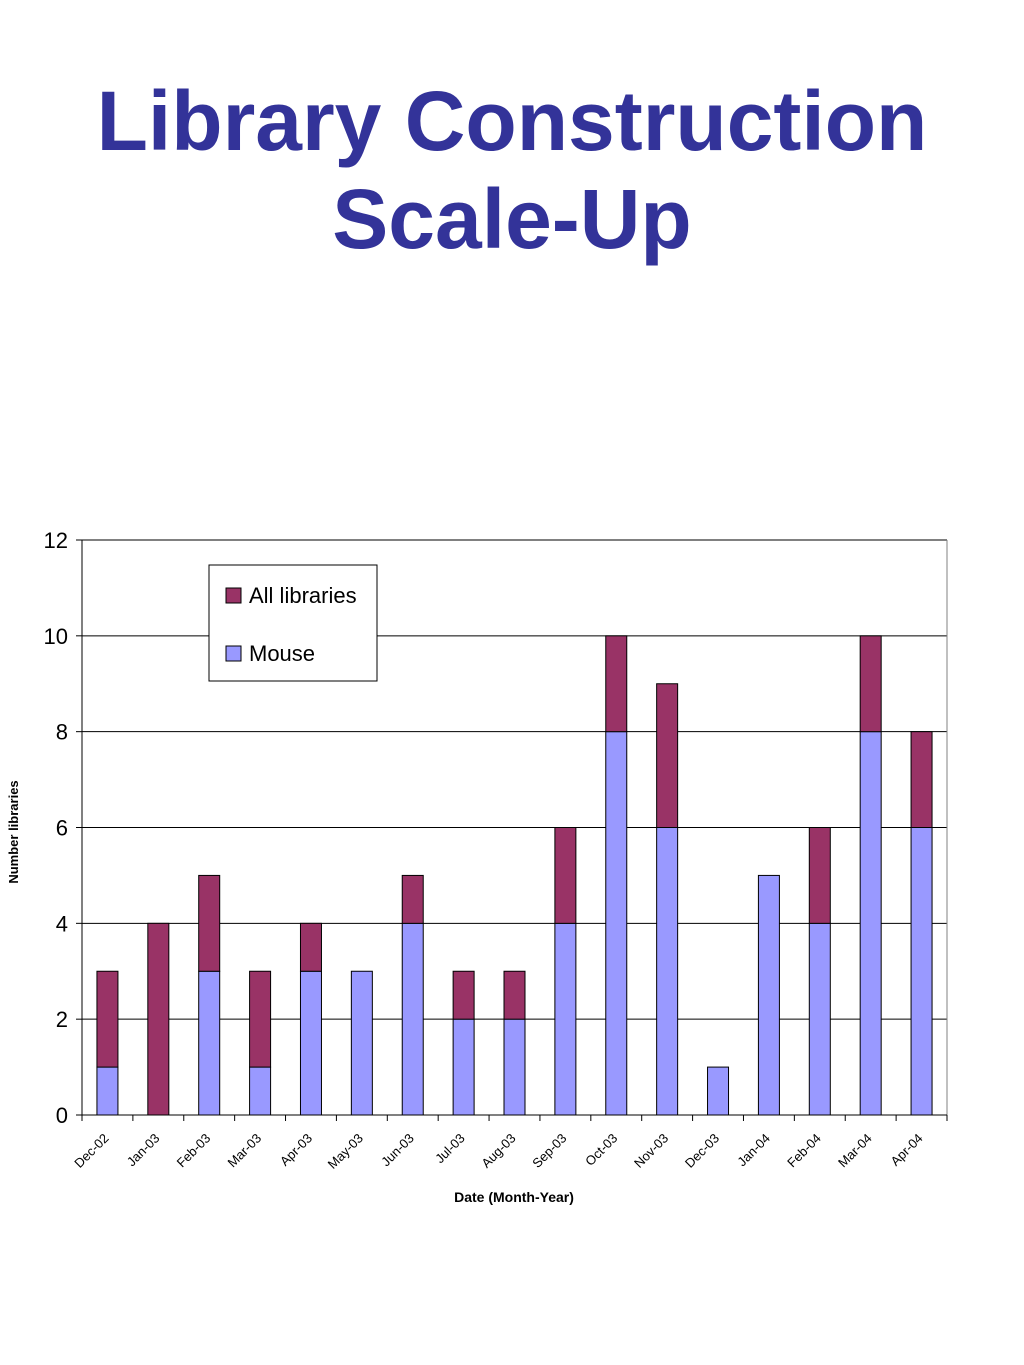  I want to click on y-axis-title: Number libraries, so click(13, 831).